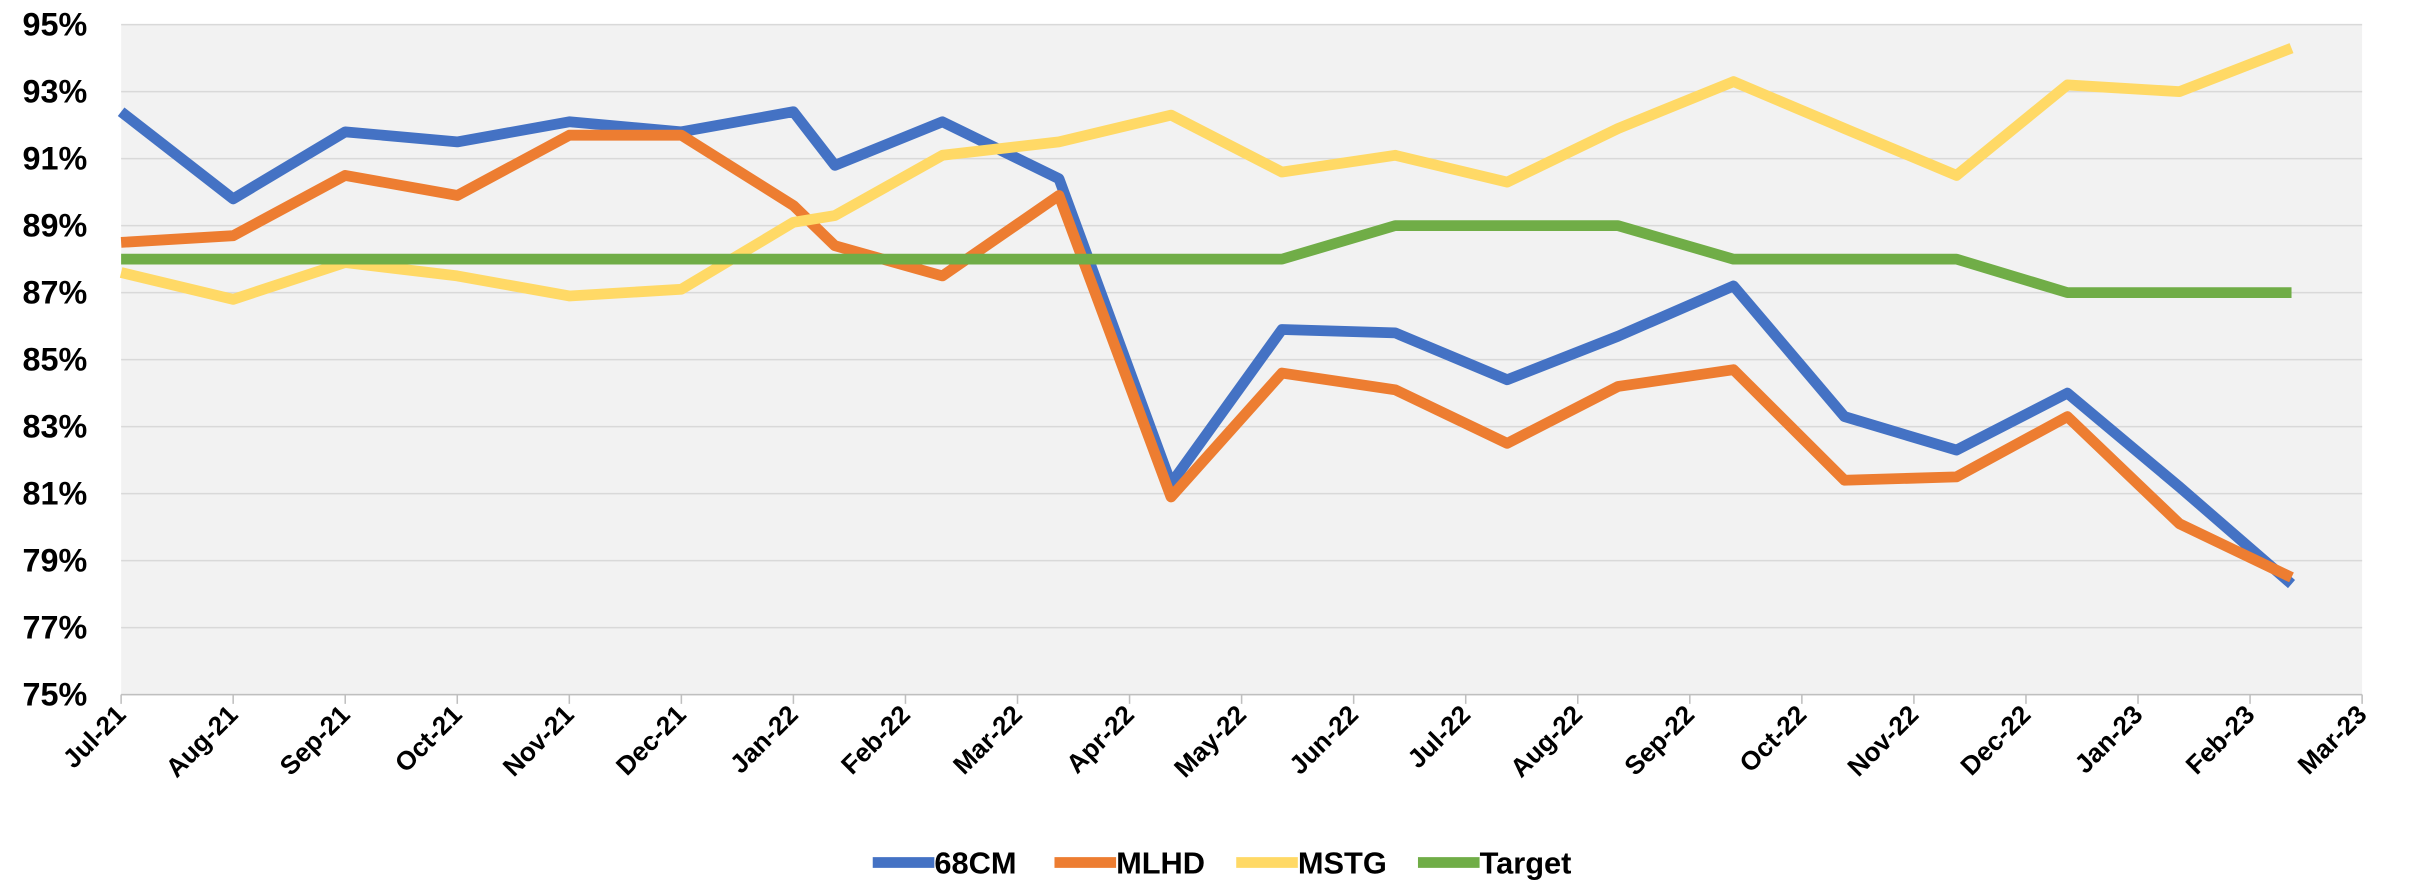  I want to click on legend-label: Target, so click(1526, 862).